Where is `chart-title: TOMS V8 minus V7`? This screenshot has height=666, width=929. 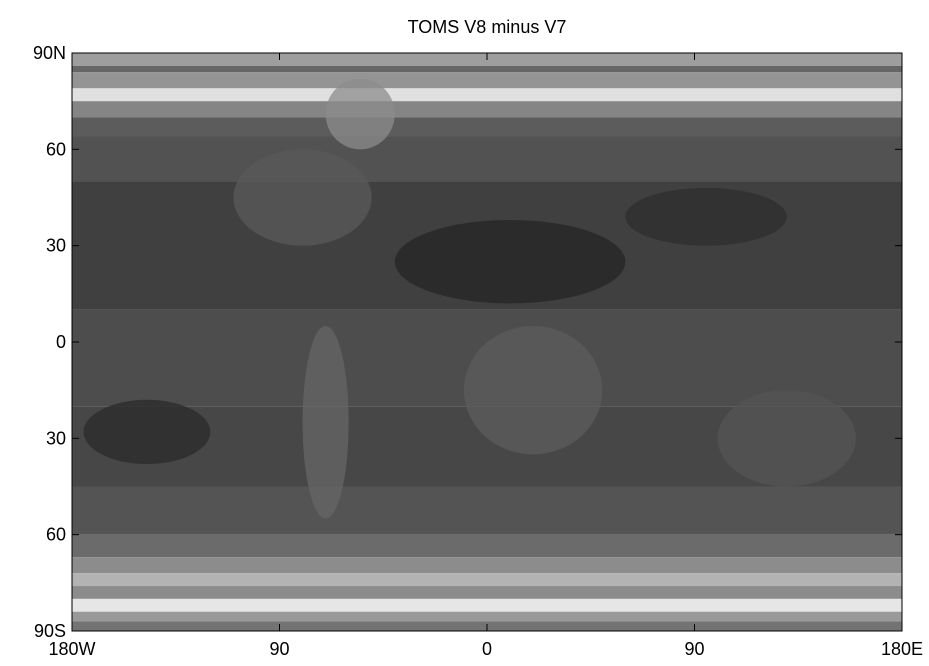
chart-title: TOMS V8 minus V7 is located at coordinates (487, 27).